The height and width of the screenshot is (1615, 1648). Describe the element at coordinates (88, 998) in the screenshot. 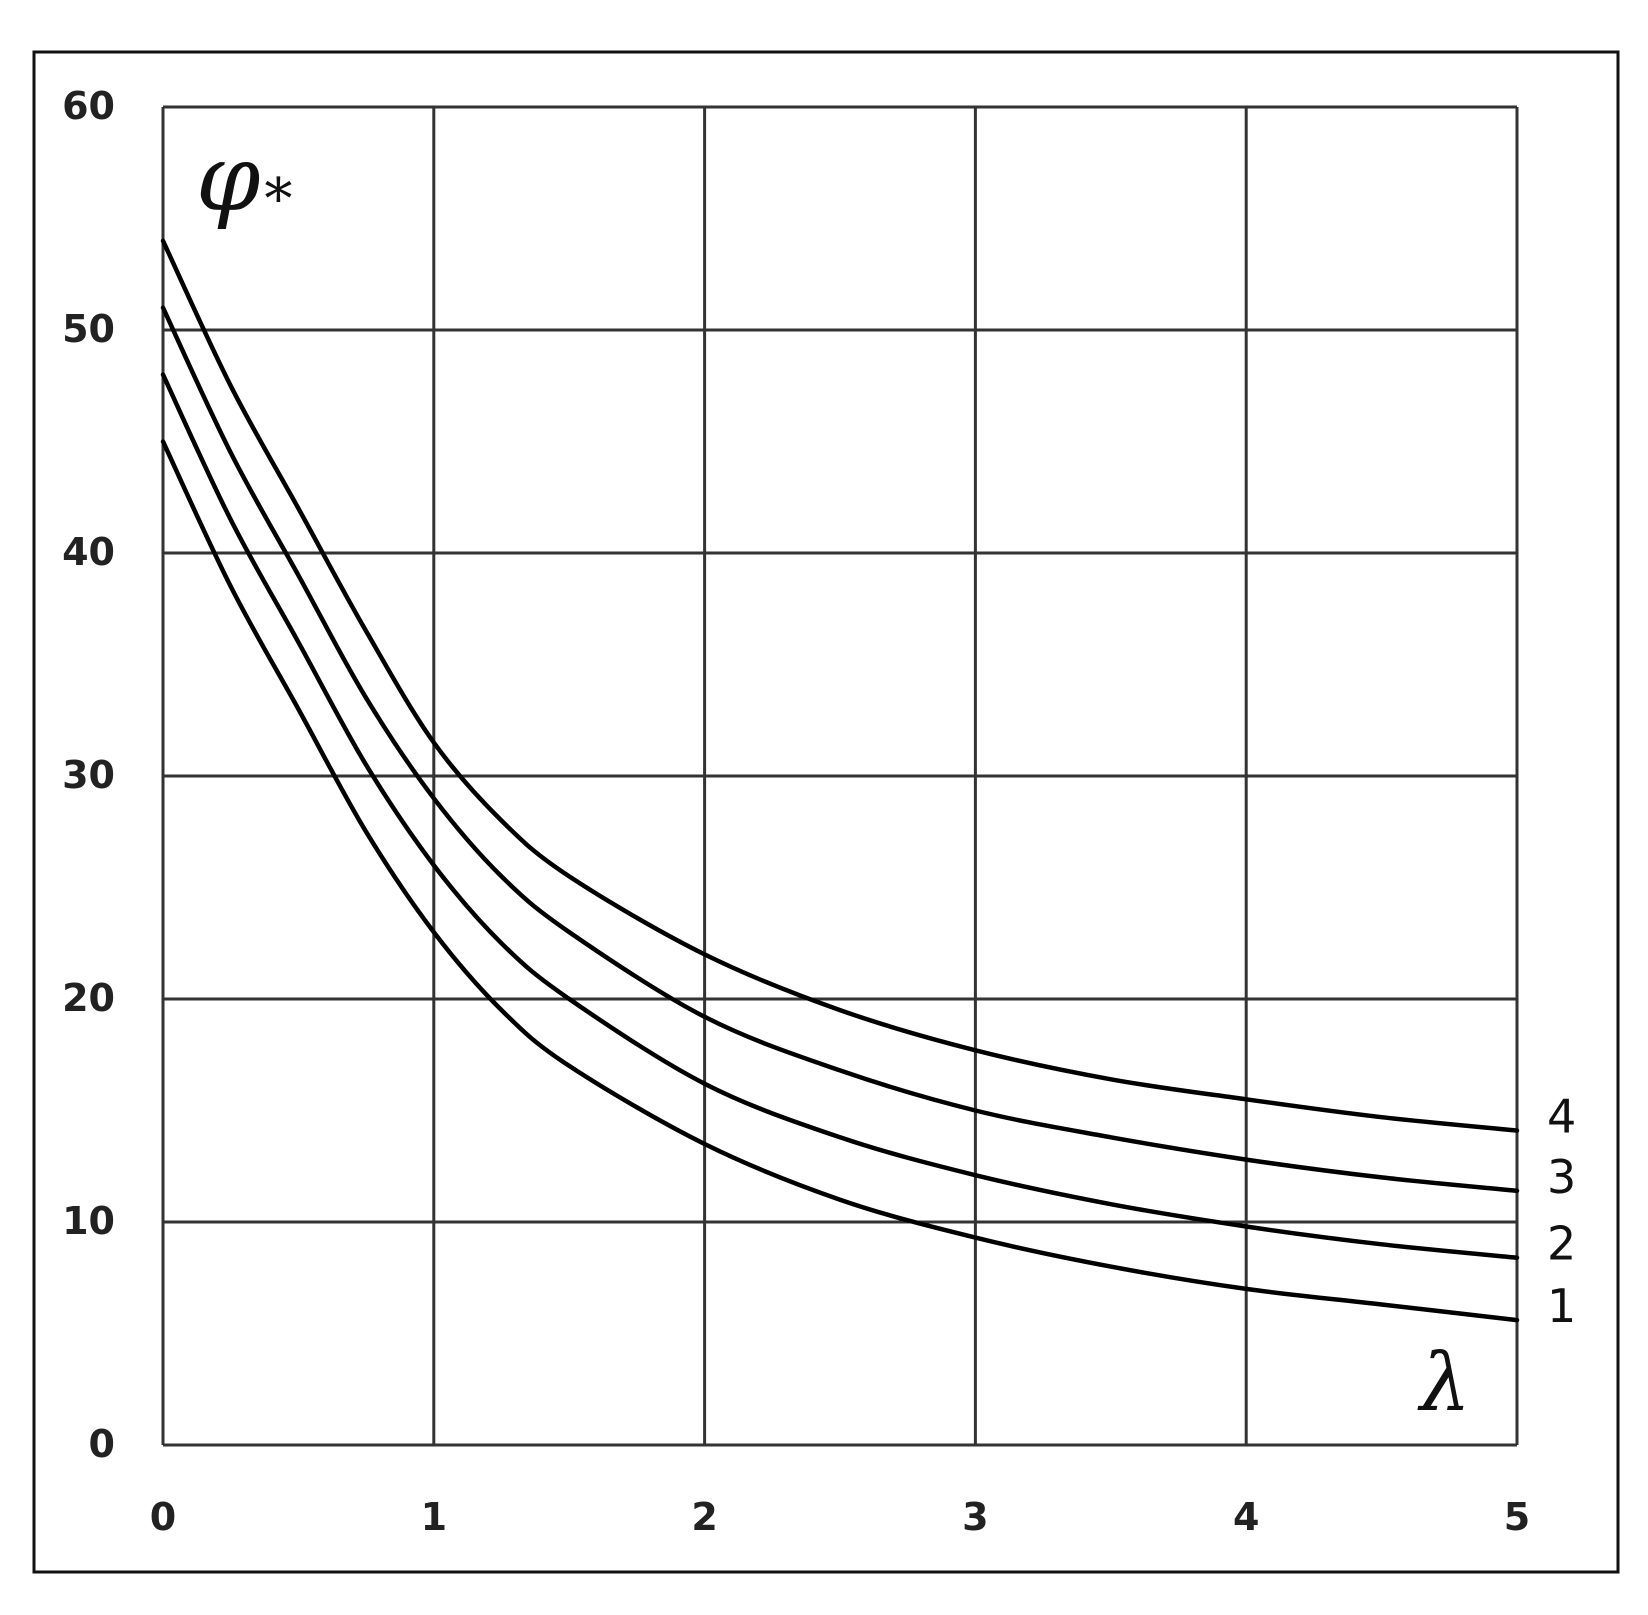

I see `y-tick-label: 20` at that location.